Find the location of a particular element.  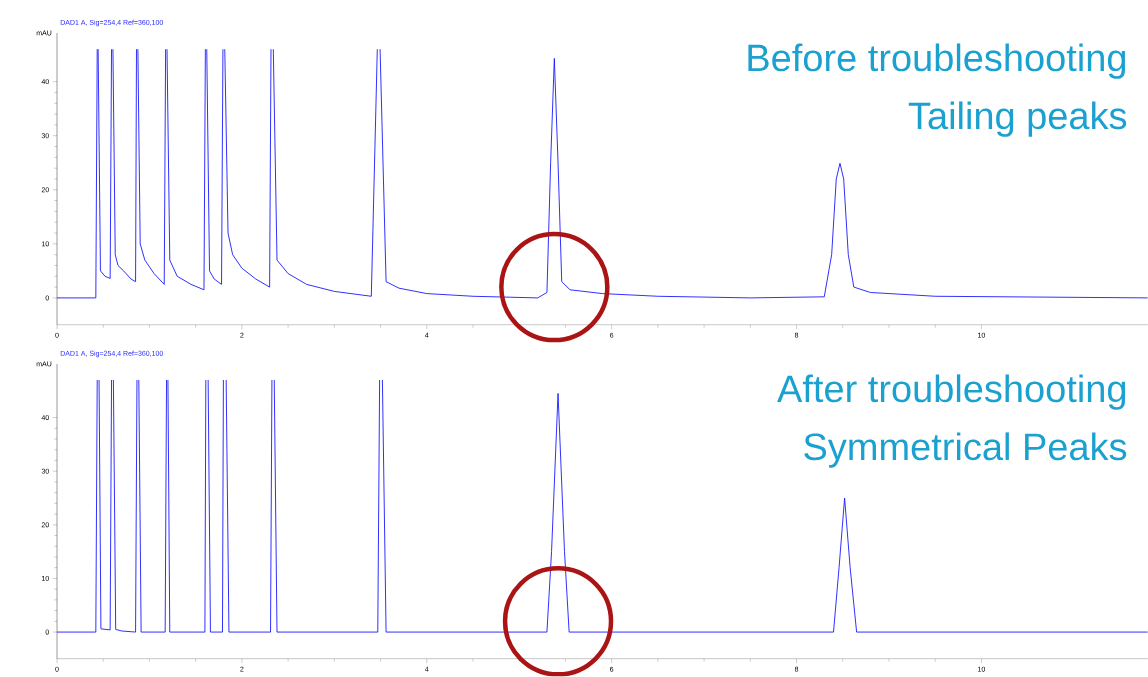

chart-title: Before troubleshooting is located at coordinates (937, 61).